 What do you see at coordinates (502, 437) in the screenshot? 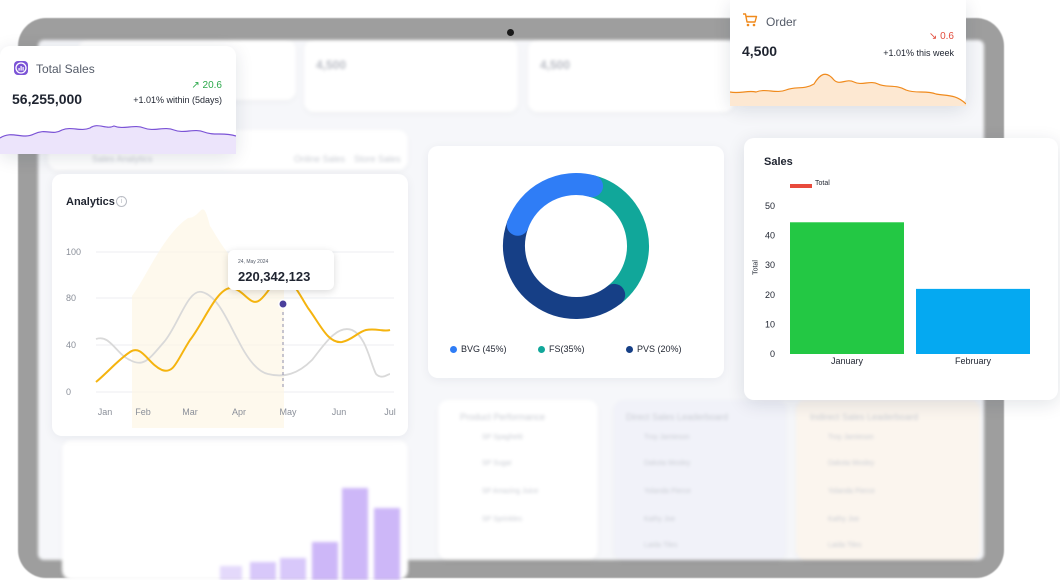
I see `bg-product-item: SP Spaghetti` at bounding box center [502, 437].